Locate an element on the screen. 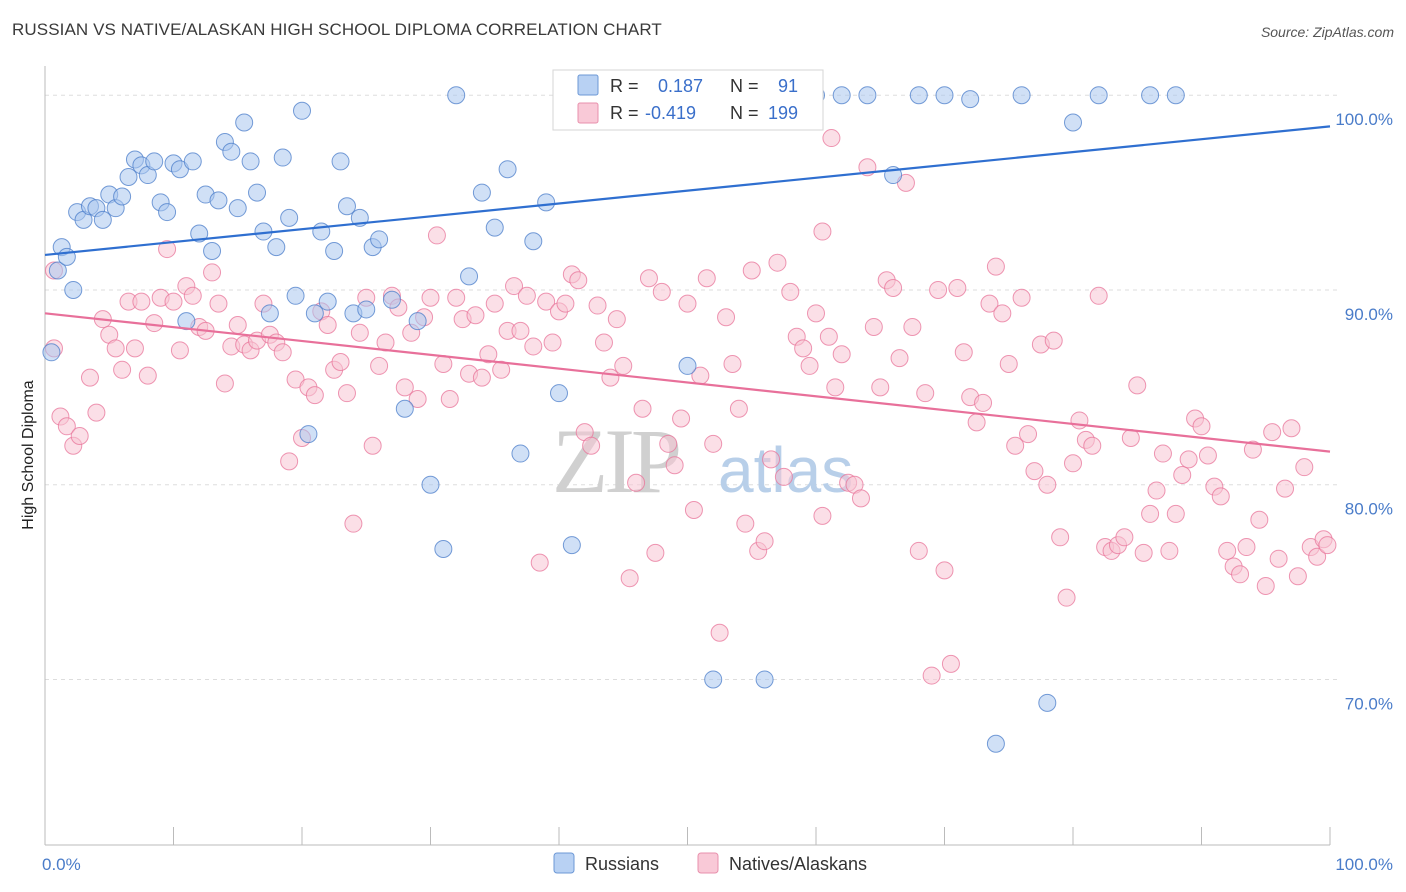  legend-bottom: Russians Natives/Alaskans is located at coordinates (710, 863).